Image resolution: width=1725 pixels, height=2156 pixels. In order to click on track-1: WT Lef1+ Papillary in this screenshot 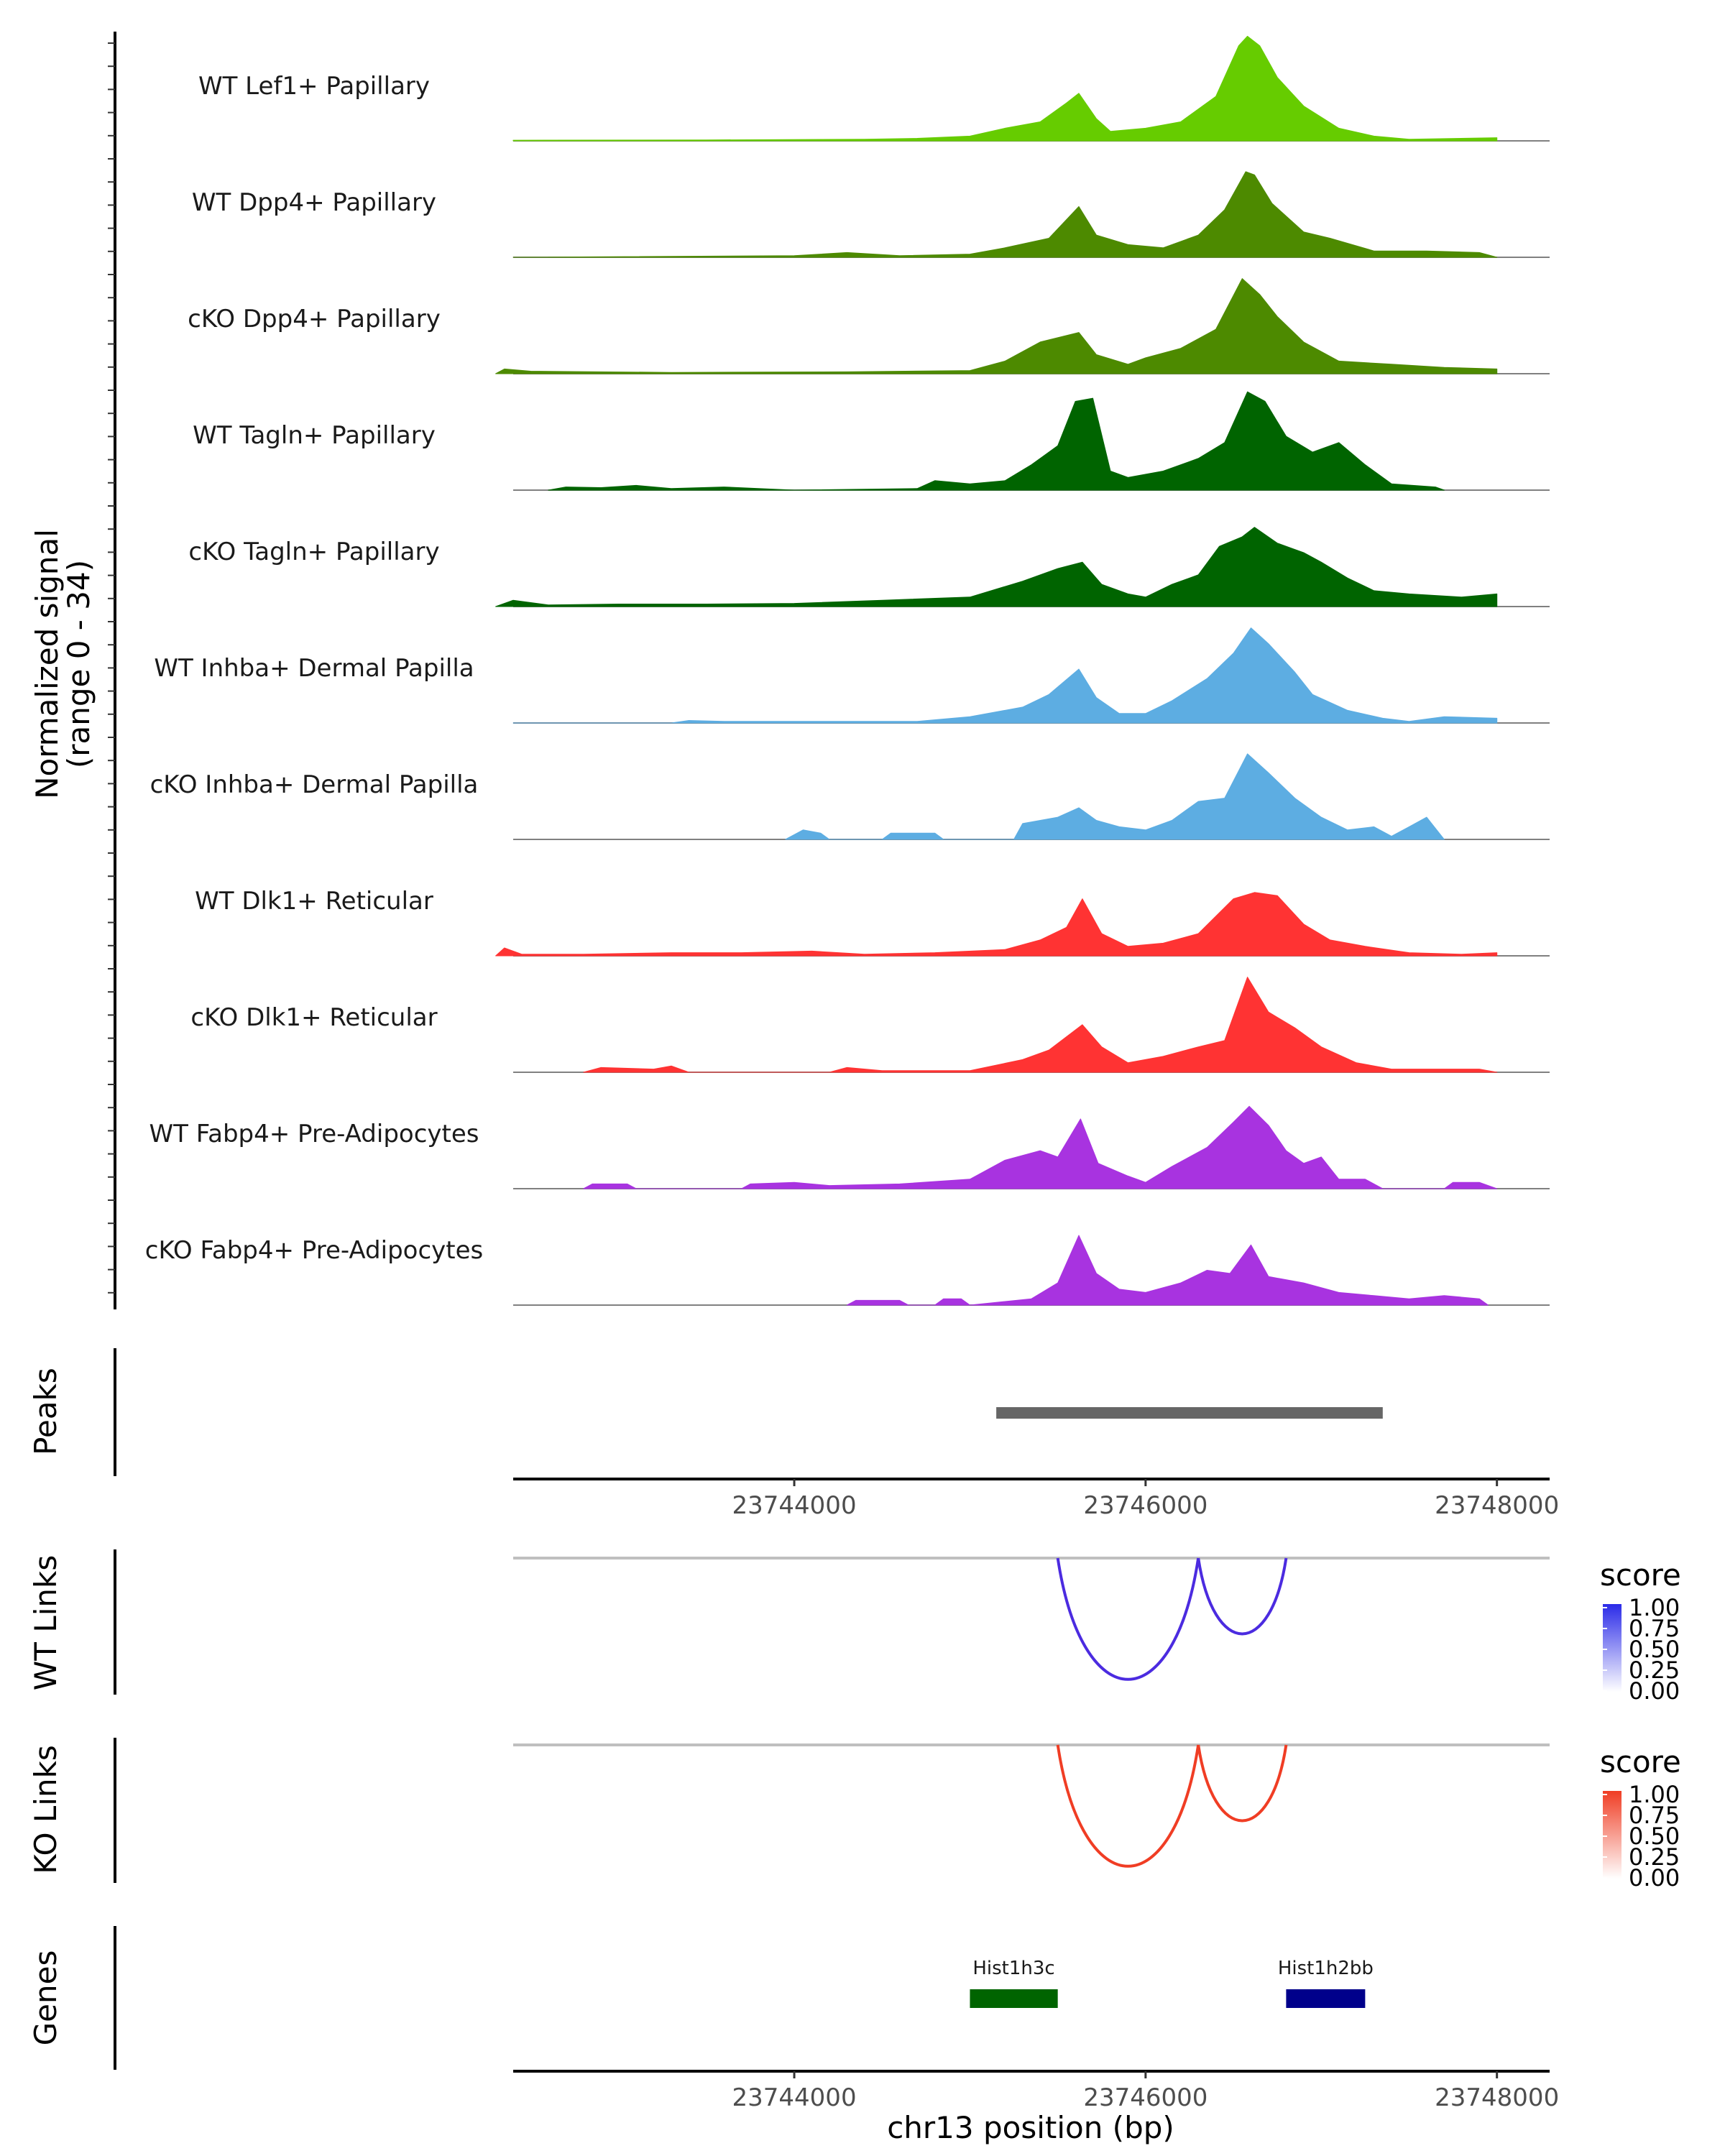, I will do `click(874, 88)`.